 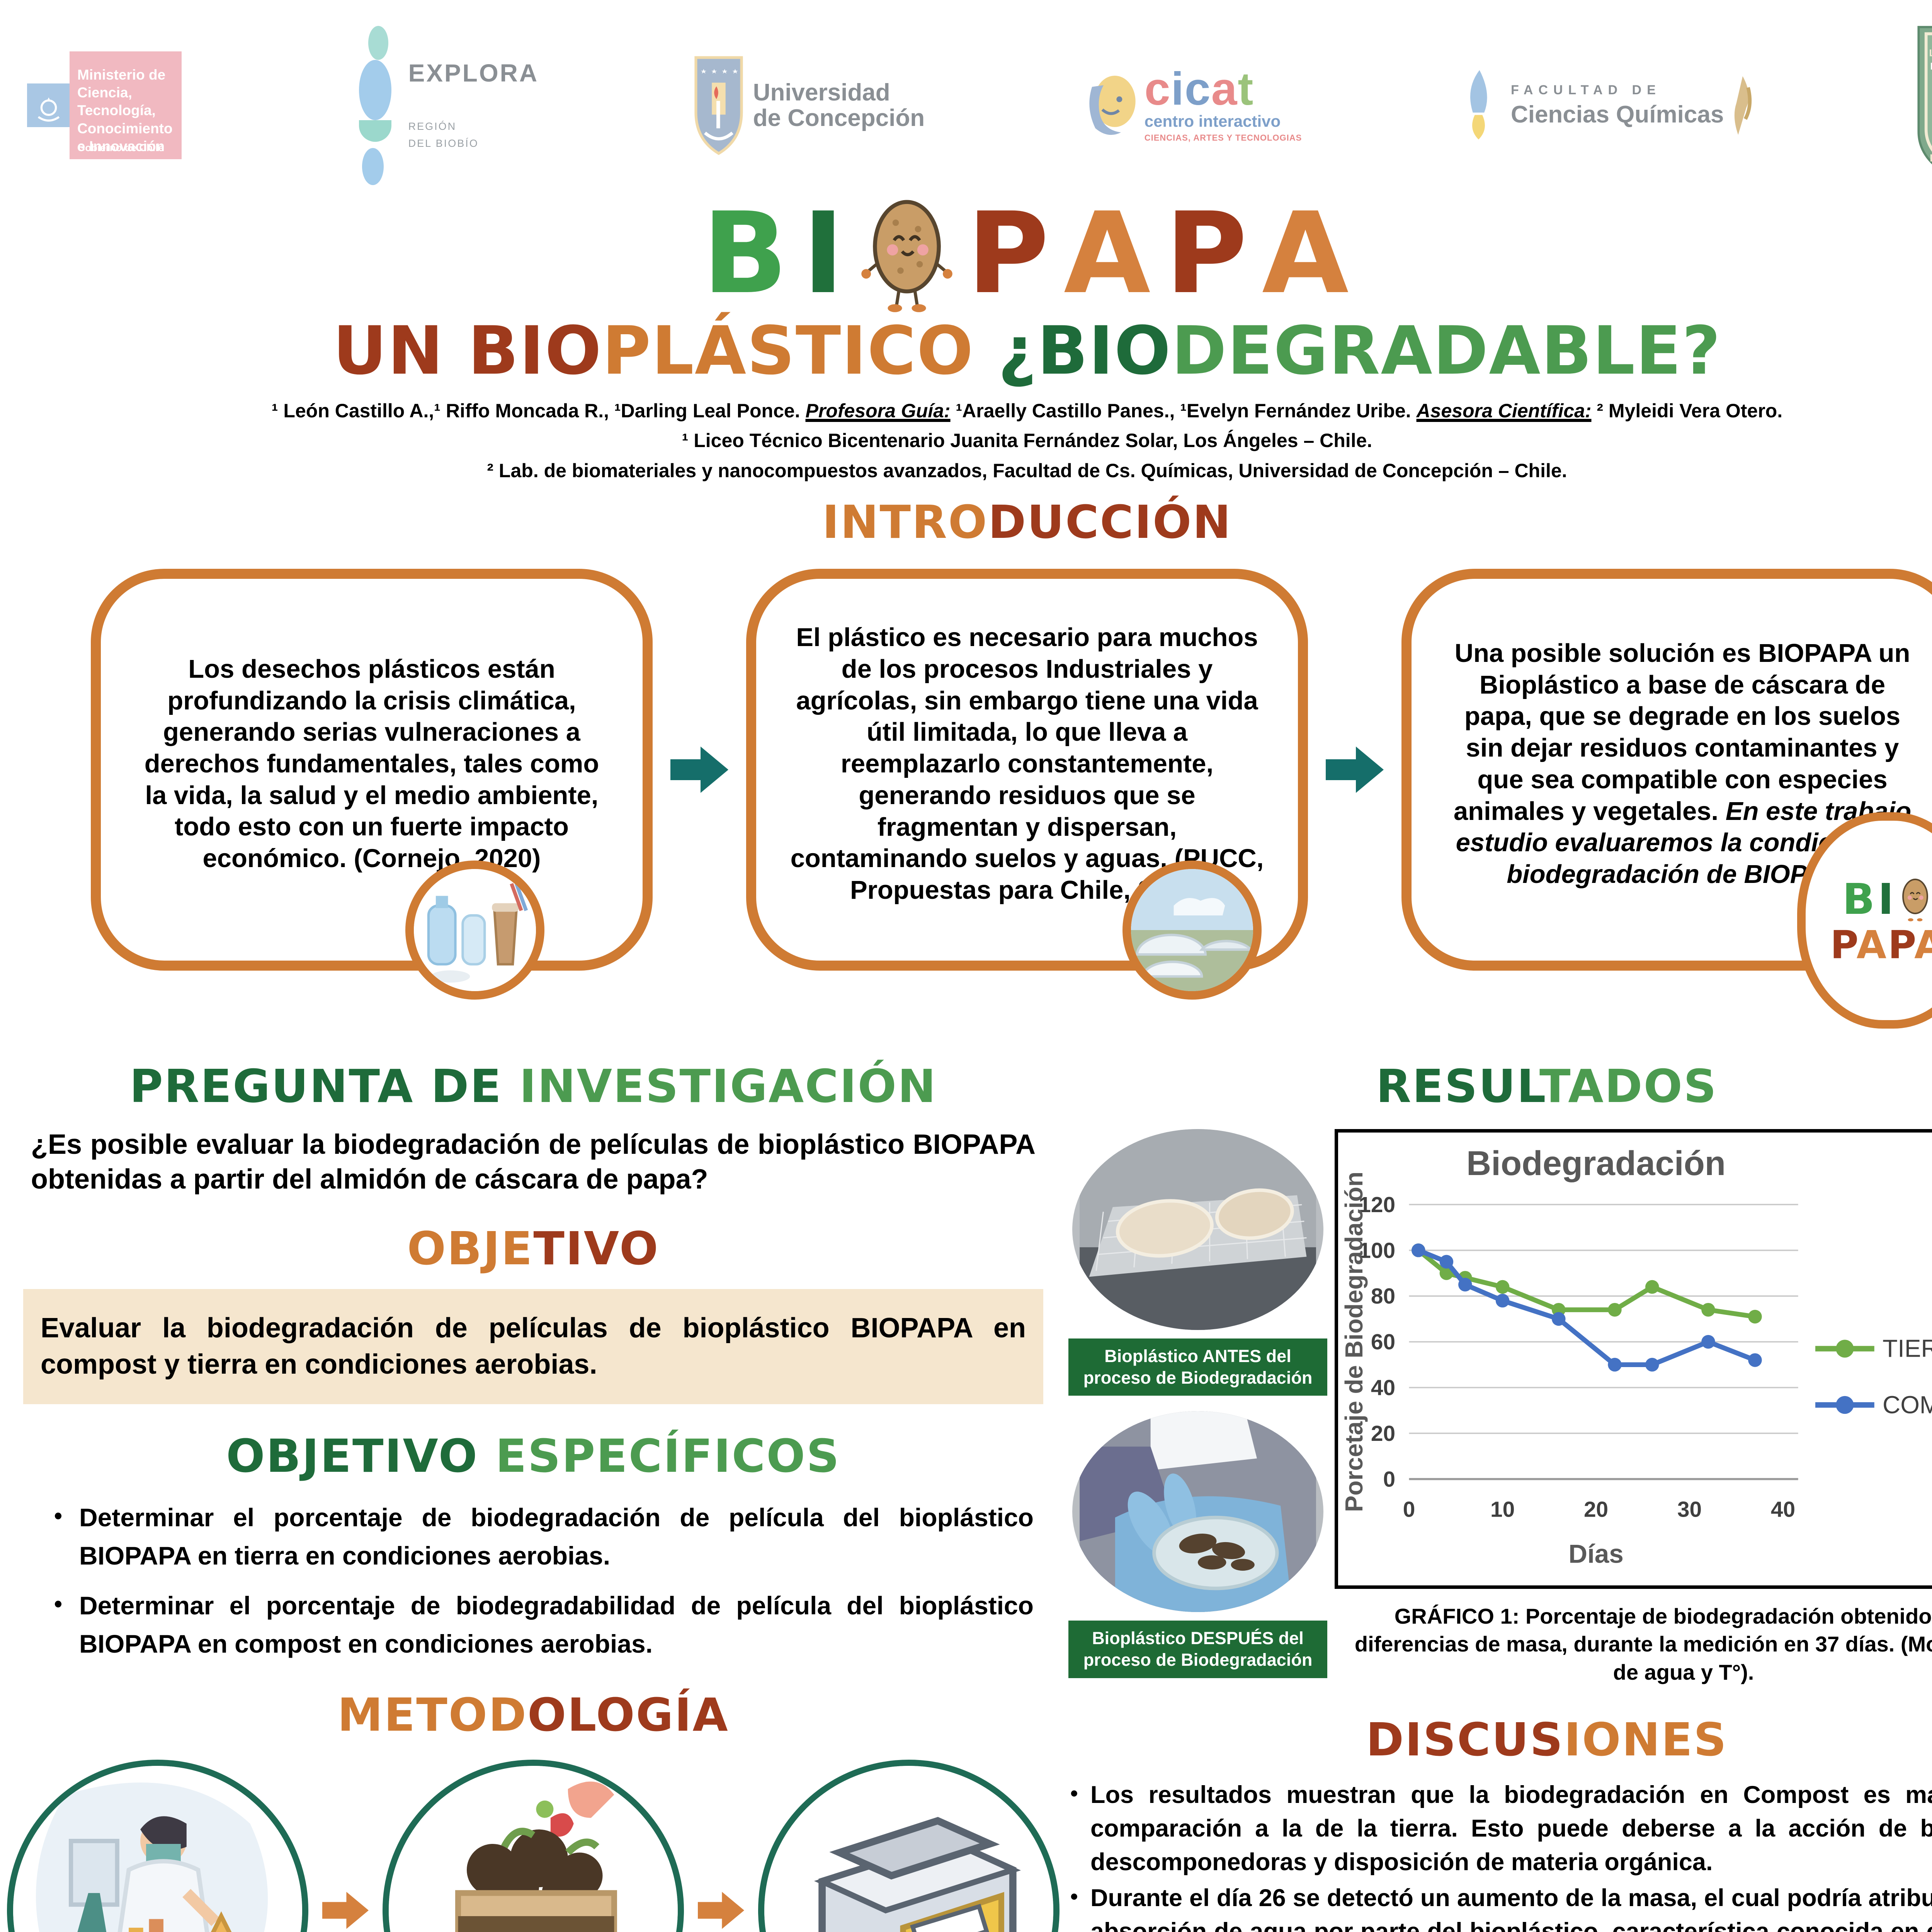 What do you see at coordinates (361, 1456) in the screenshot?
I see `heading-part: OBJETIVO` at bounding box center [361, 1456].